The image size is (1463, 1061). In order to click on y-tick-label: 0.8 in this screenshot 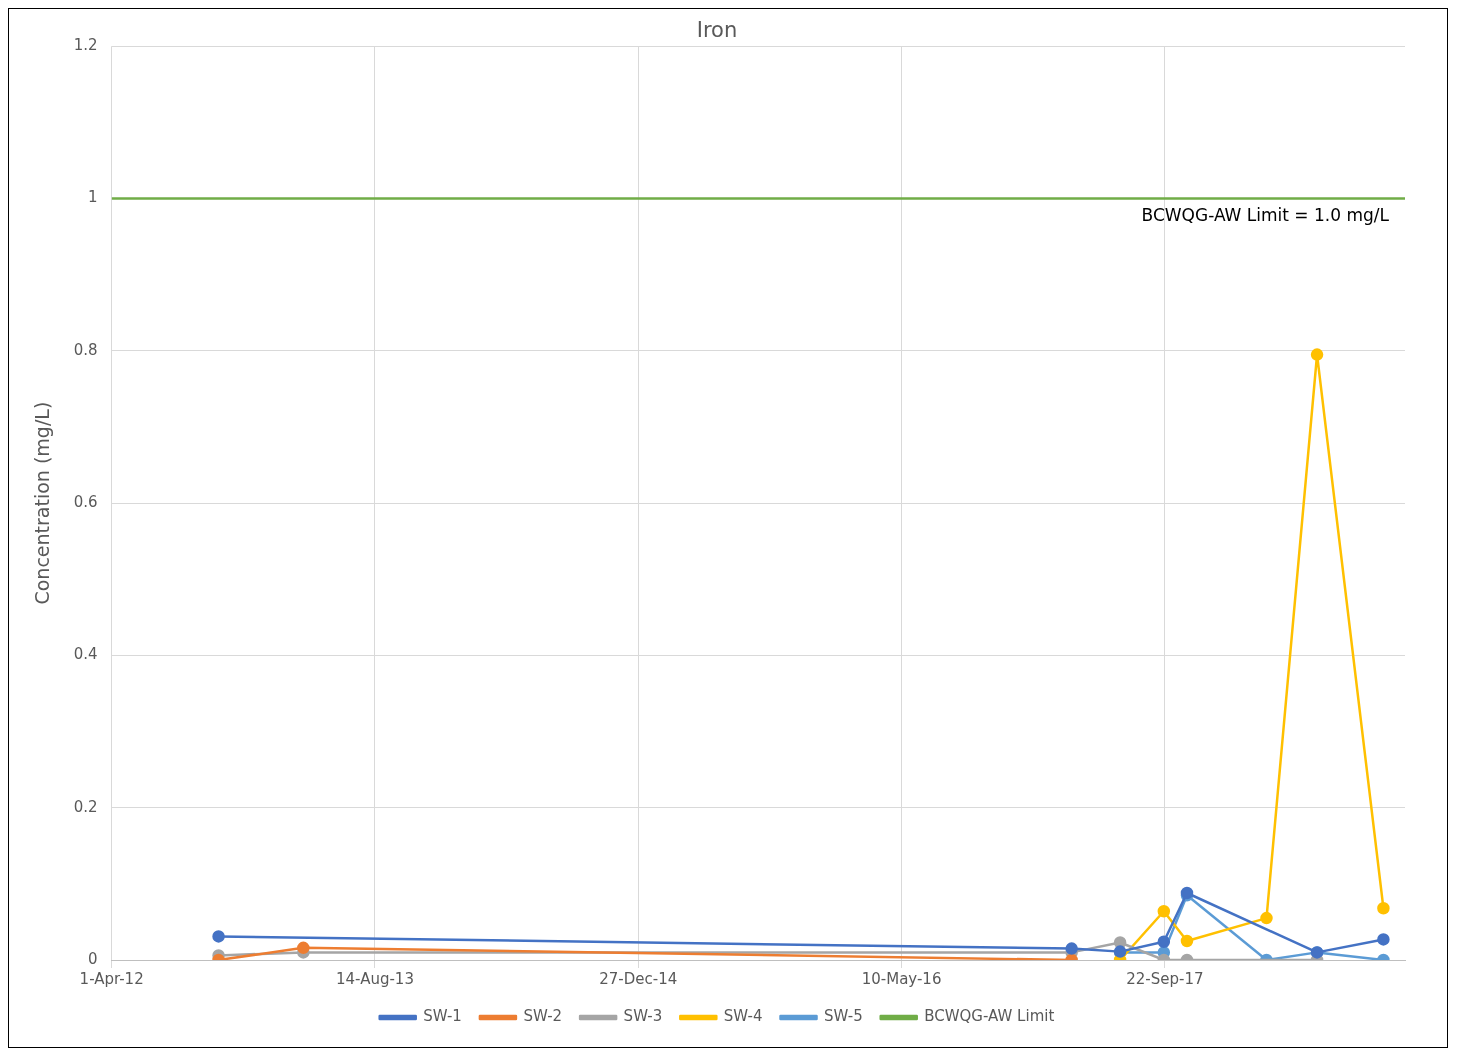, I will do `click(85, 349)`.